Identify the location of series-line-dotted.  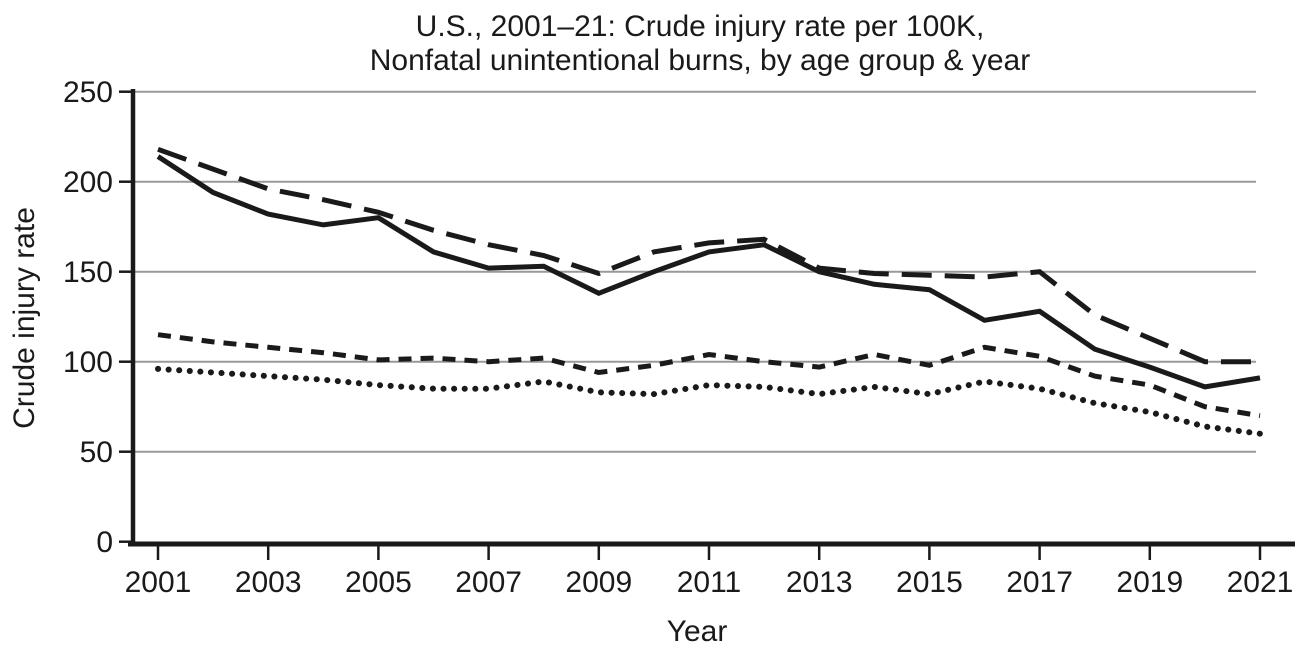
(709, 401).